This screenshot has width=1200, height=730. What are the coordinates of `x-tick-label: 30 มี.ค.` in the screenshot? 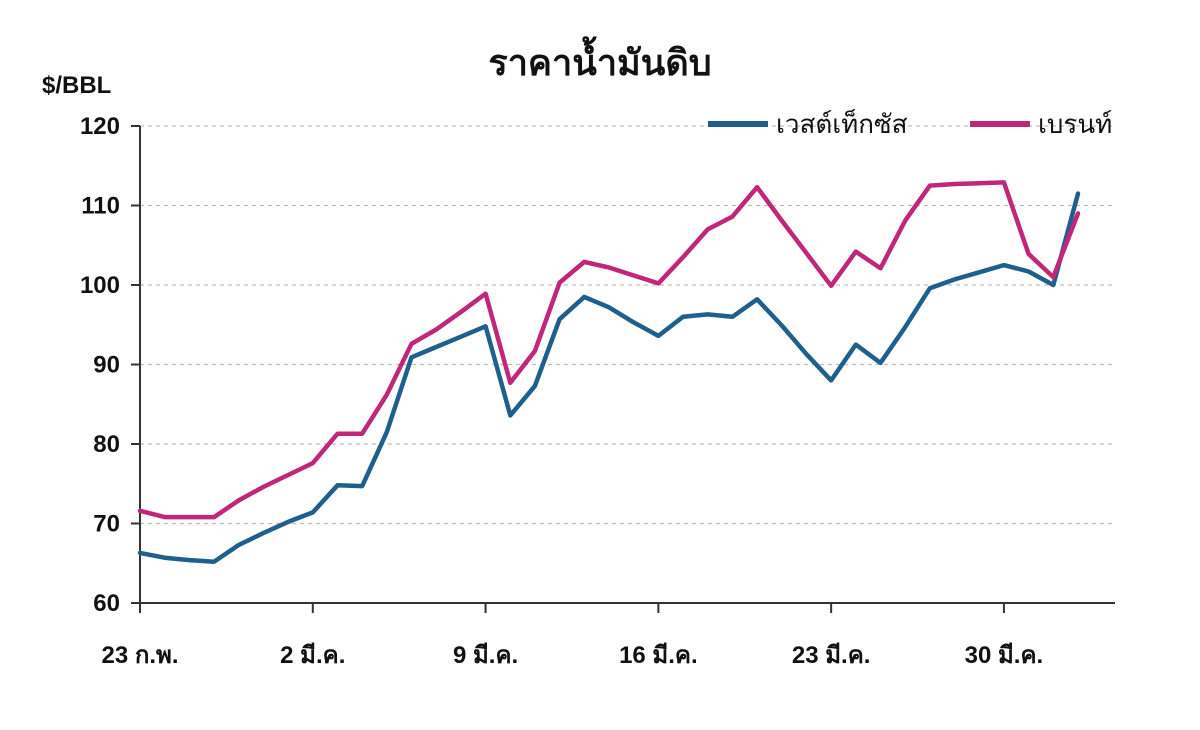 It's located at (1004, 655).